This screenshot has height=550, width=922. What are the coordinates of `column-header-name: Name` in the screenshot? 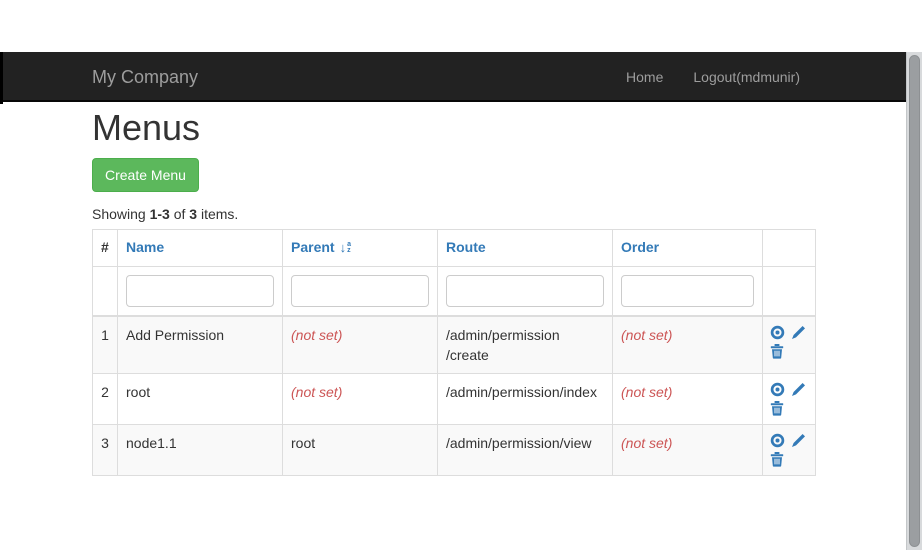 It's located at (200, 247).